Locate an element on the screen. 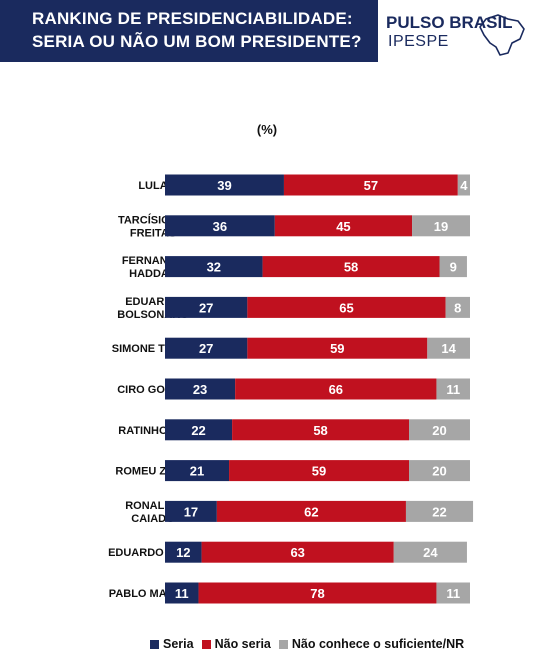  legend-swatch-seria is located at coordinates (154, 644).